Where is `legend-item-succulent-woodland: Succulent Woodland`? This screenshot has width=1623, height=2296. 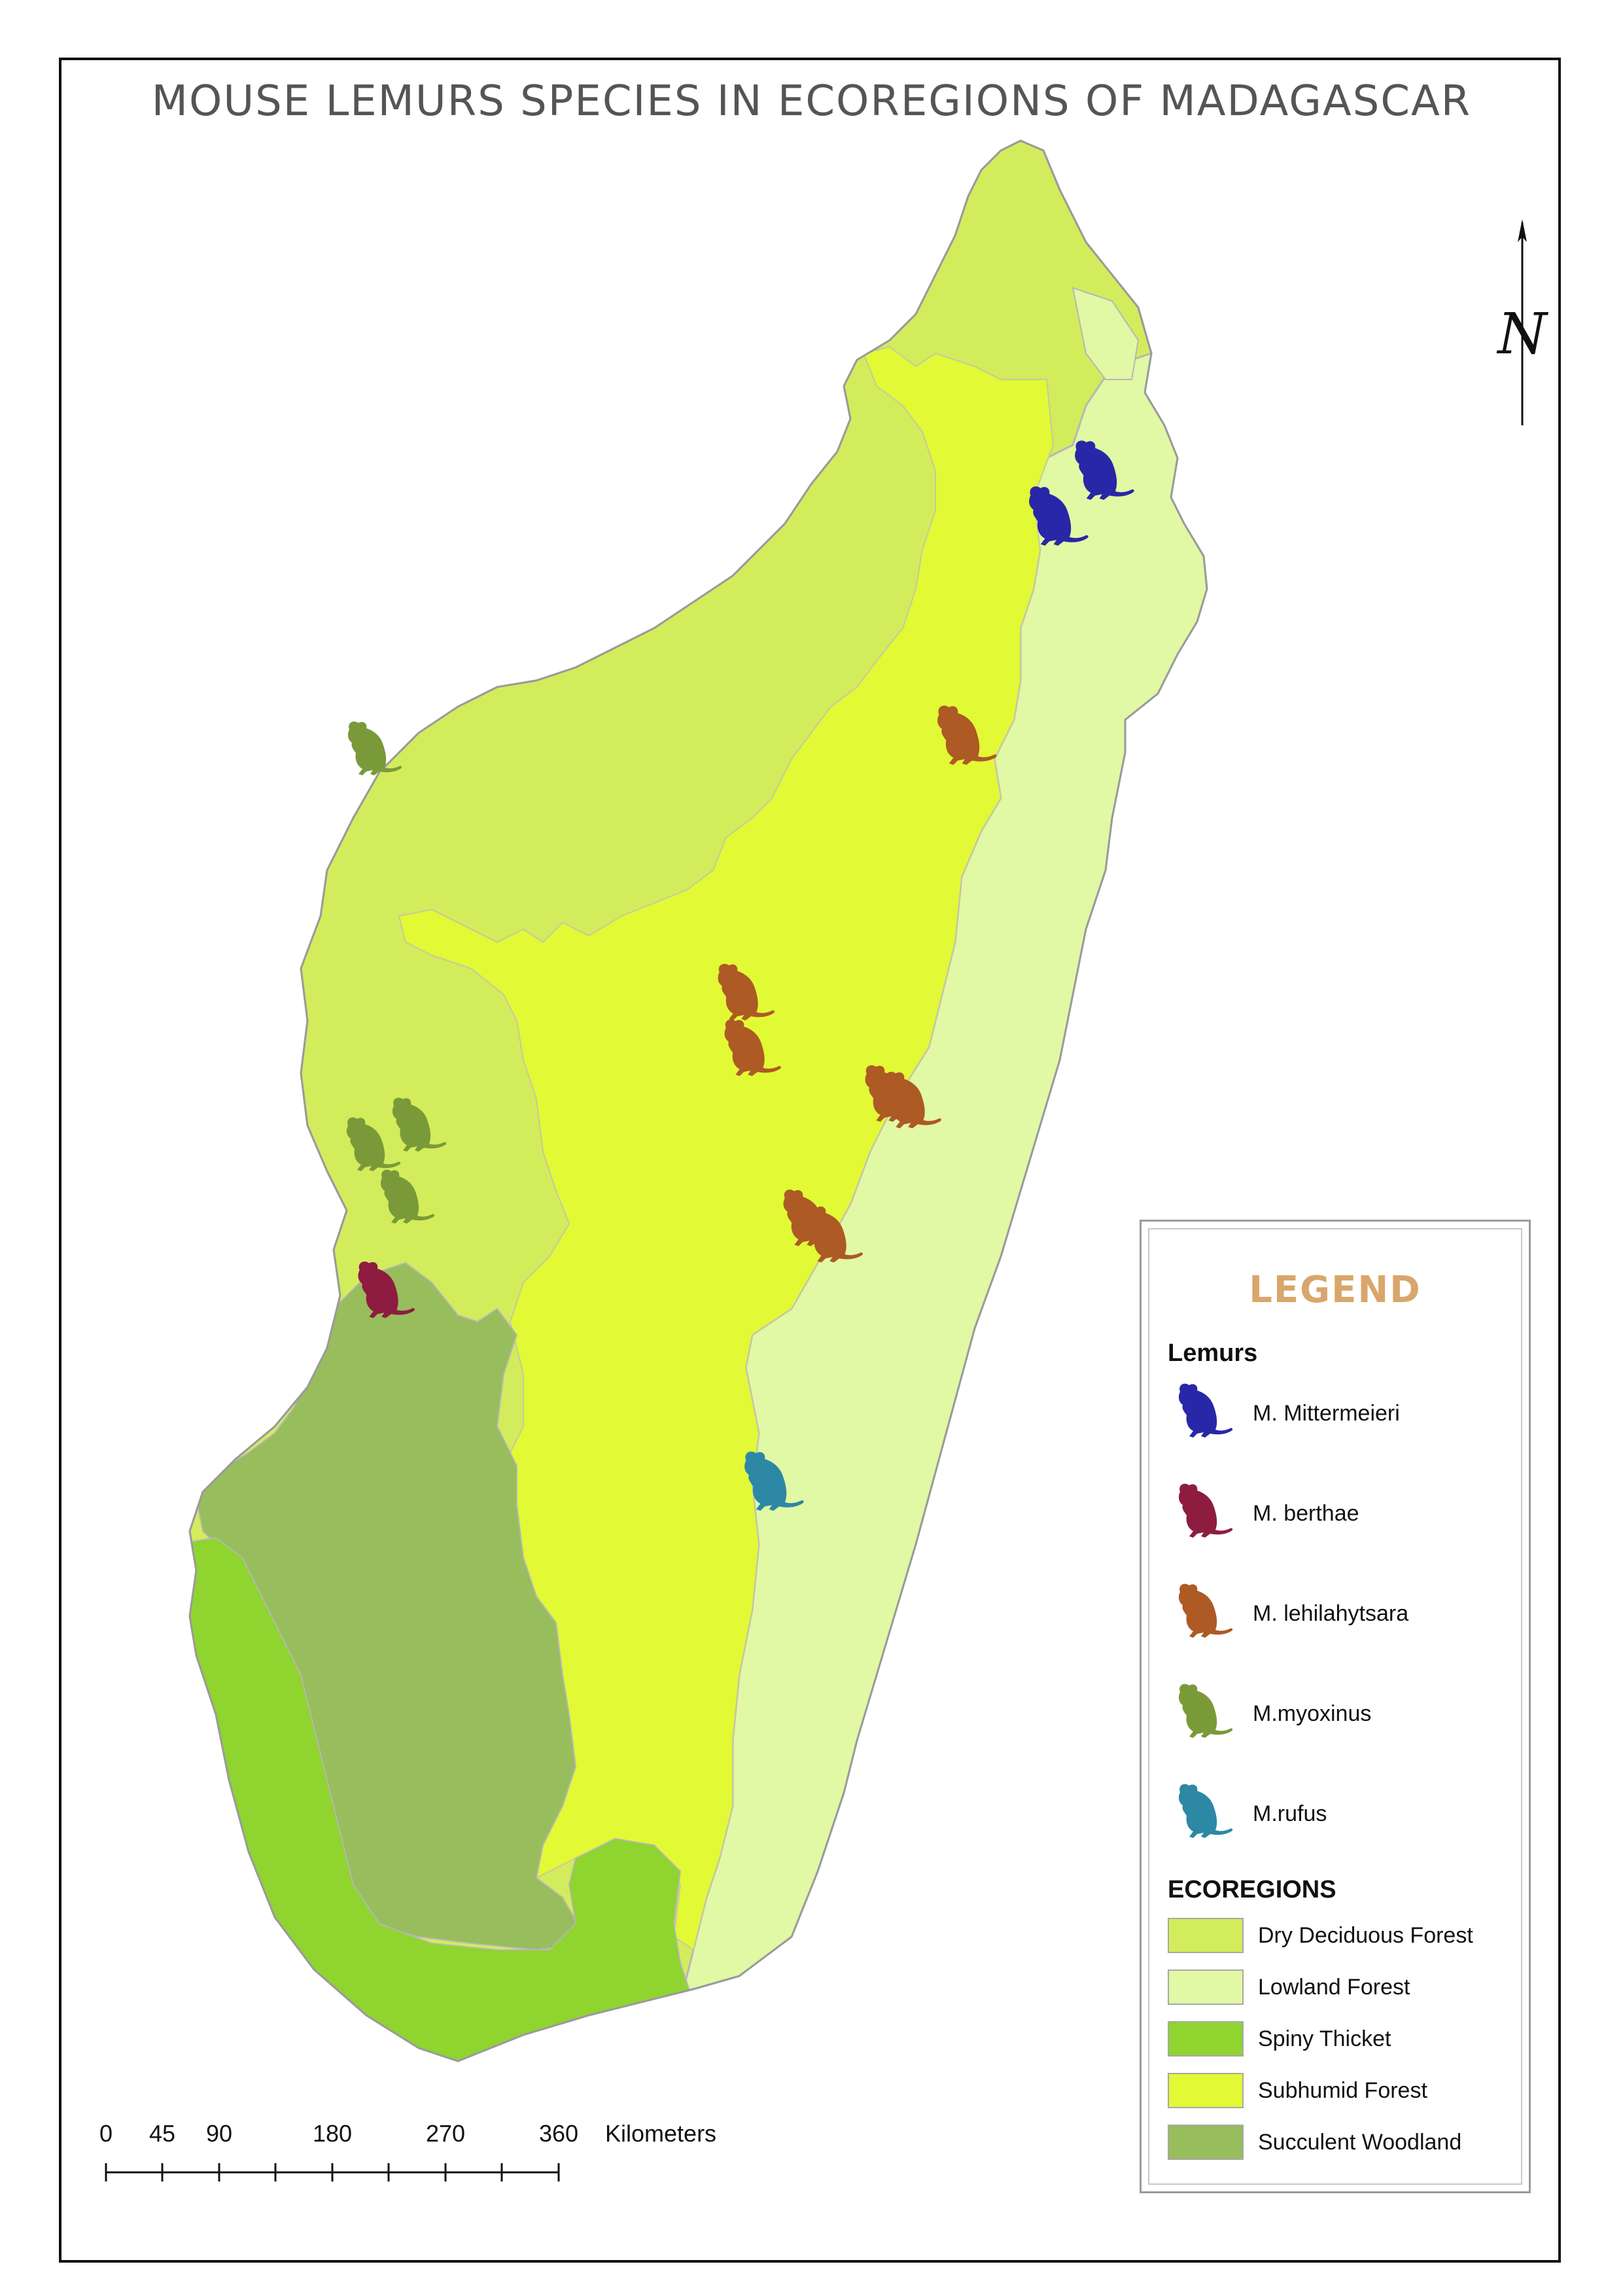 legend-item-succulent-woodland: Succulent Woodland is located at coordinates (1344, 2141).